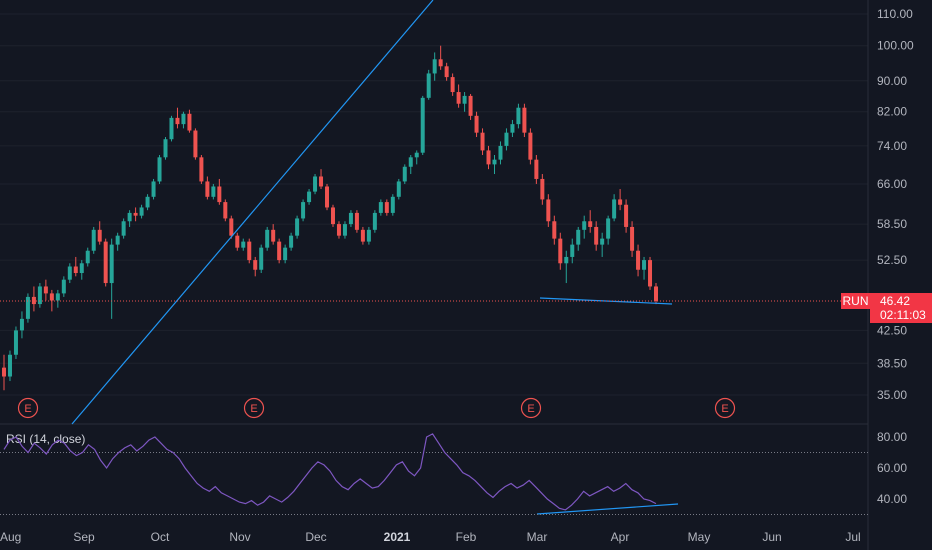  Describe the element at coordinates (10, 537) in the screenshot. I see `time-tick-label: Aug` at that location.